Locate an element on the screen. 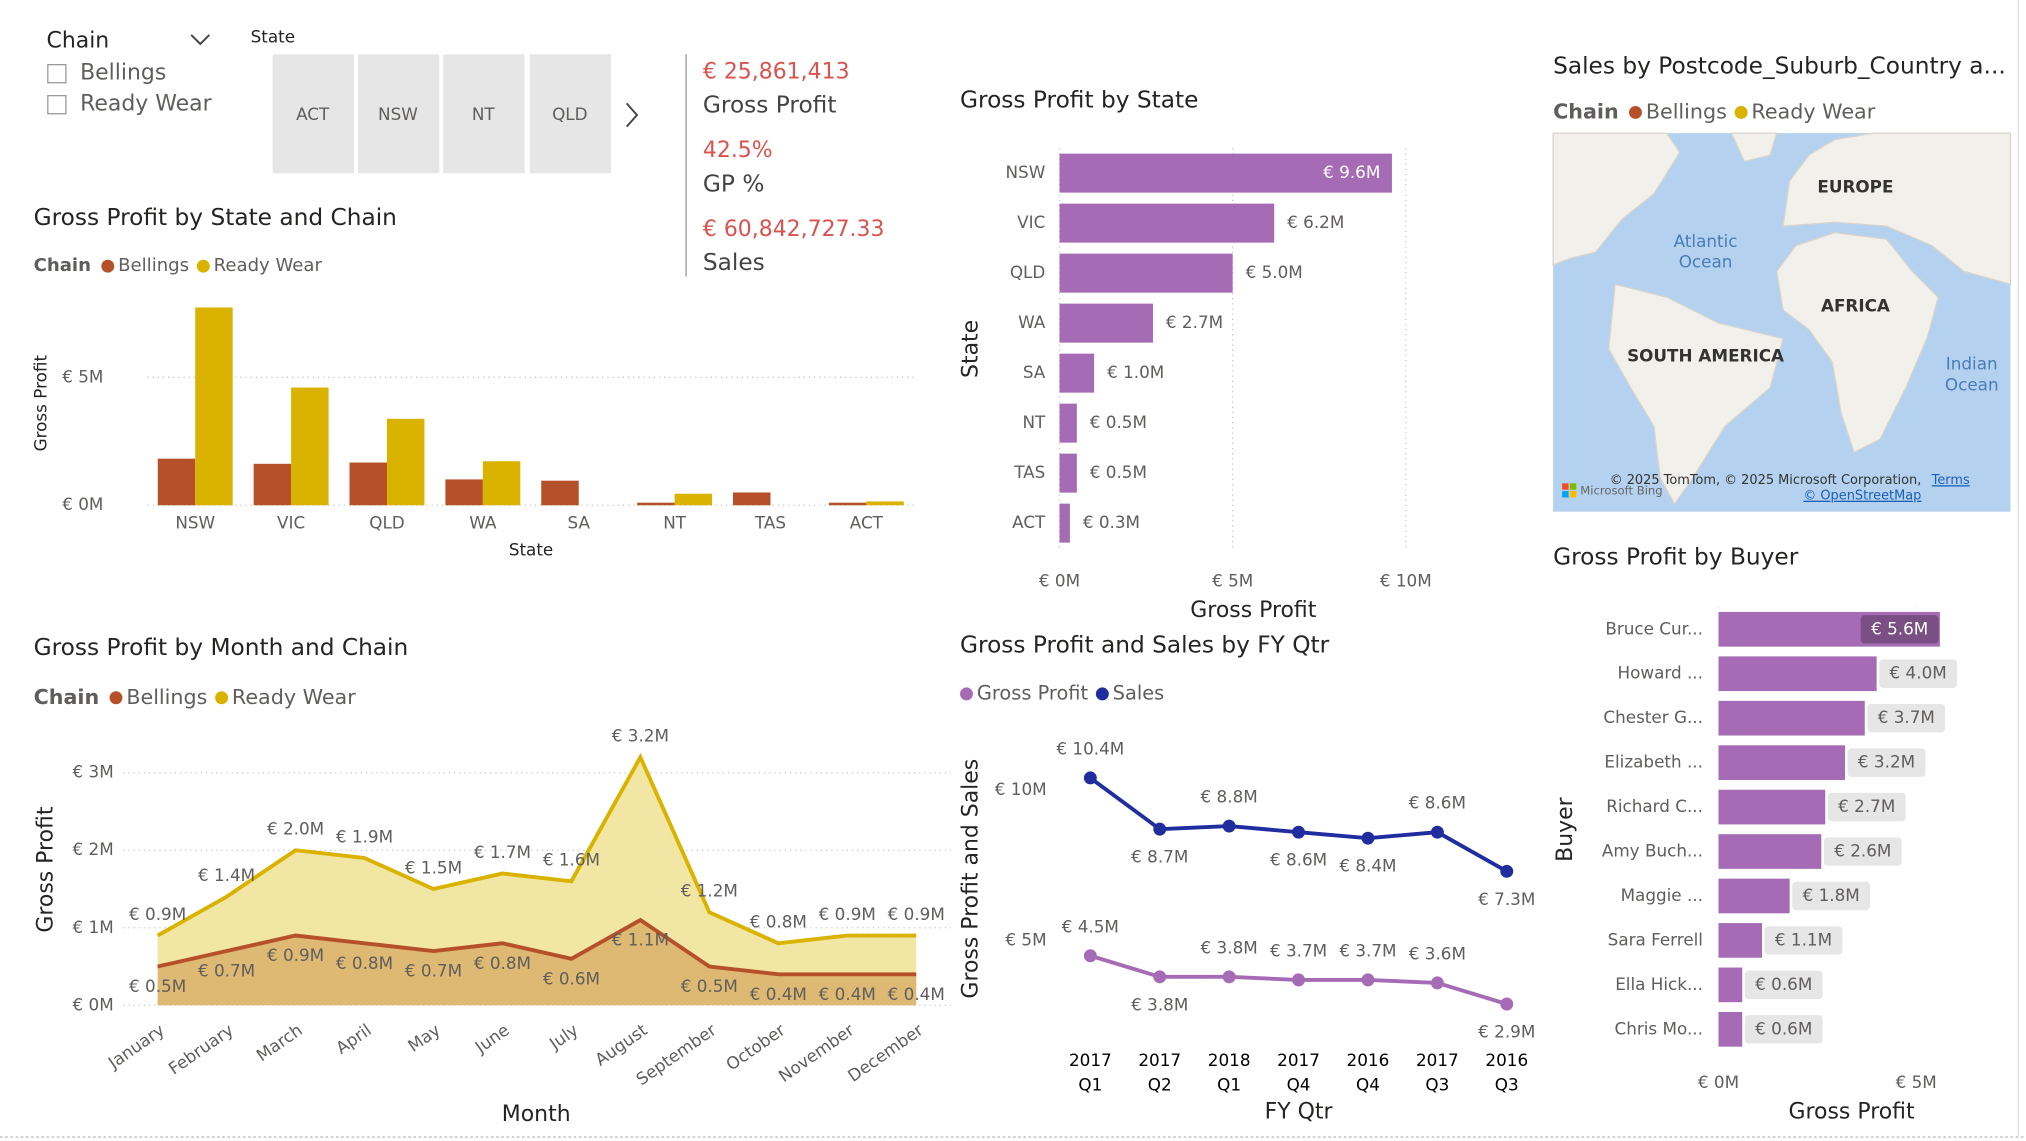 The width and height of the screenshot is (2026, 1141). y-tick-label: ACT is located at coordinates (1029, 522).